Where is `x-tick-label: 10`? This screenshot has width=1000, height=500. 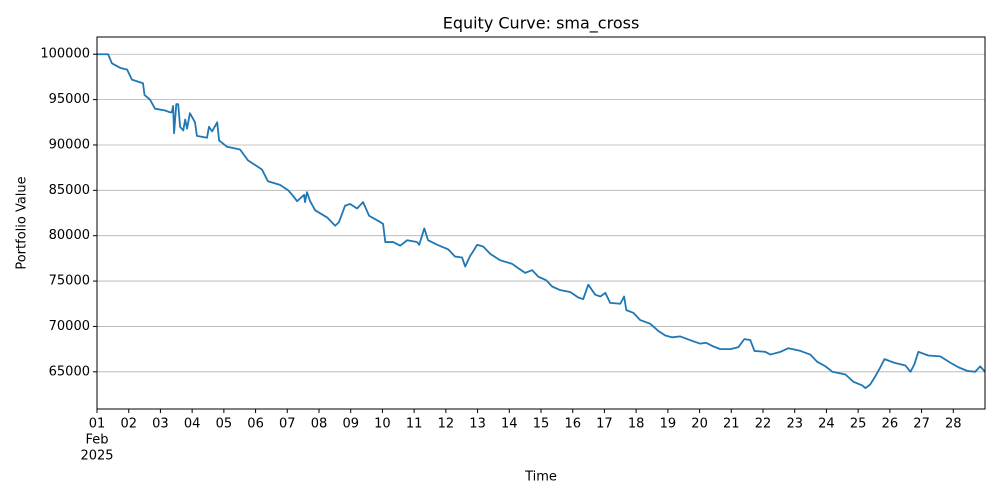 x-tick-label: 10 is located at coordinates (382, 424).